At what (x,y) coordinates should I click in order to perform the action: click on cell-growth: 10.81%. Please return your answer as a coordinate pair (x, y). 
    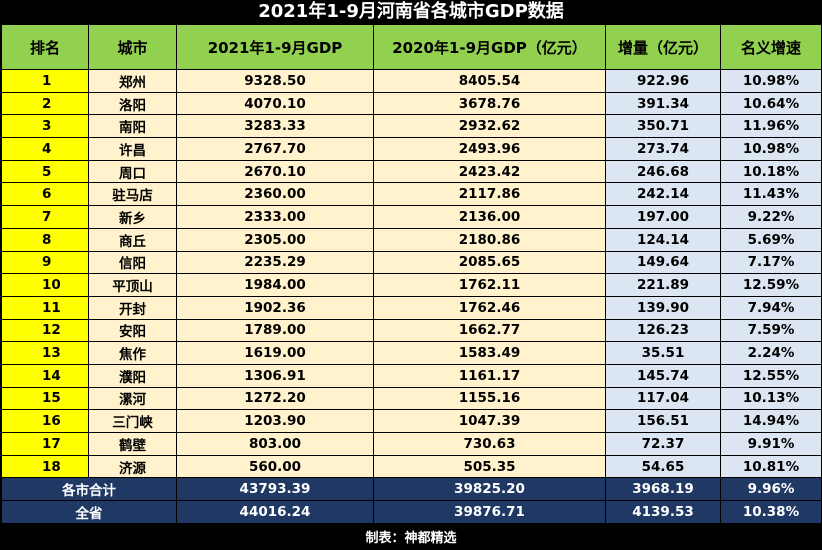
    Looking at the image, I should click on (771, 466).